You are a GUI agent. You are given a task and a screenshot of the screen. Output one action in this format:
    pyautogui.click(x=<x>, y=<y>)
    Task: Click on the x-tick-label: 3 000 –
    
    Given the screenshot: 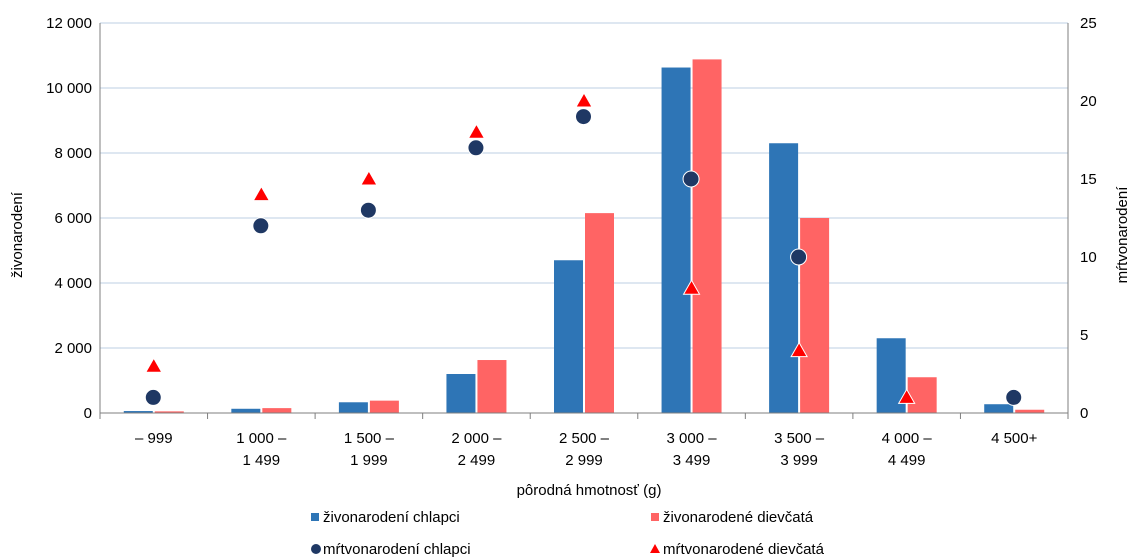 What is the action you would take?
    pyautogui.click(x=692, y=438)
    